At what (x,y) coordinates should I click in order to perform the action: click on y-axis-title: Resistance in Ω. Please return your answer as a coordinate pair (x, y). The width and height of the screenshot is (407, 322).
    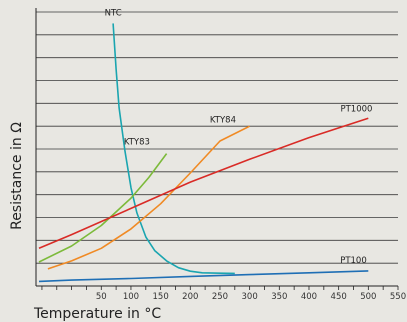
    Looking at the image, I should click on (17, 176).